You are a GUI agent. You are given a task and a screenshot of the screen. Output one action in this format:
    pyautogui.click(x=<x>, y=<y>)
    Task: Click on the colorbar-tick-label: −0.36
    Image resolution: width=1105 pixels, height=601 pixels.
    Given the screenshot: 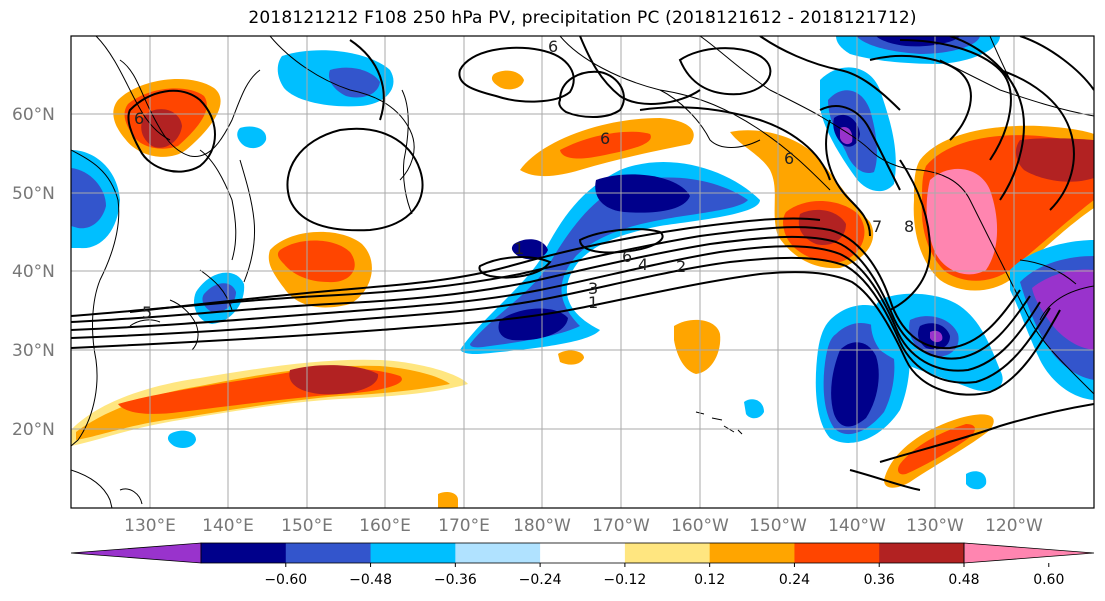 What is the action you would take?
    pyautogui.click(x=455, y=580)
    